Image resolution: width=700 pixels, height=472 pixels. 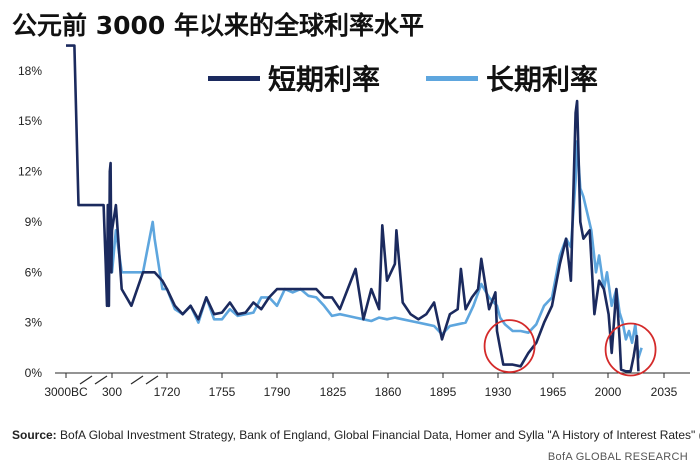 What do you see at coordinates (324, 79) in the screenshot?
I see `legend-label-short: 短期利率` at bounding box center [324, 79].